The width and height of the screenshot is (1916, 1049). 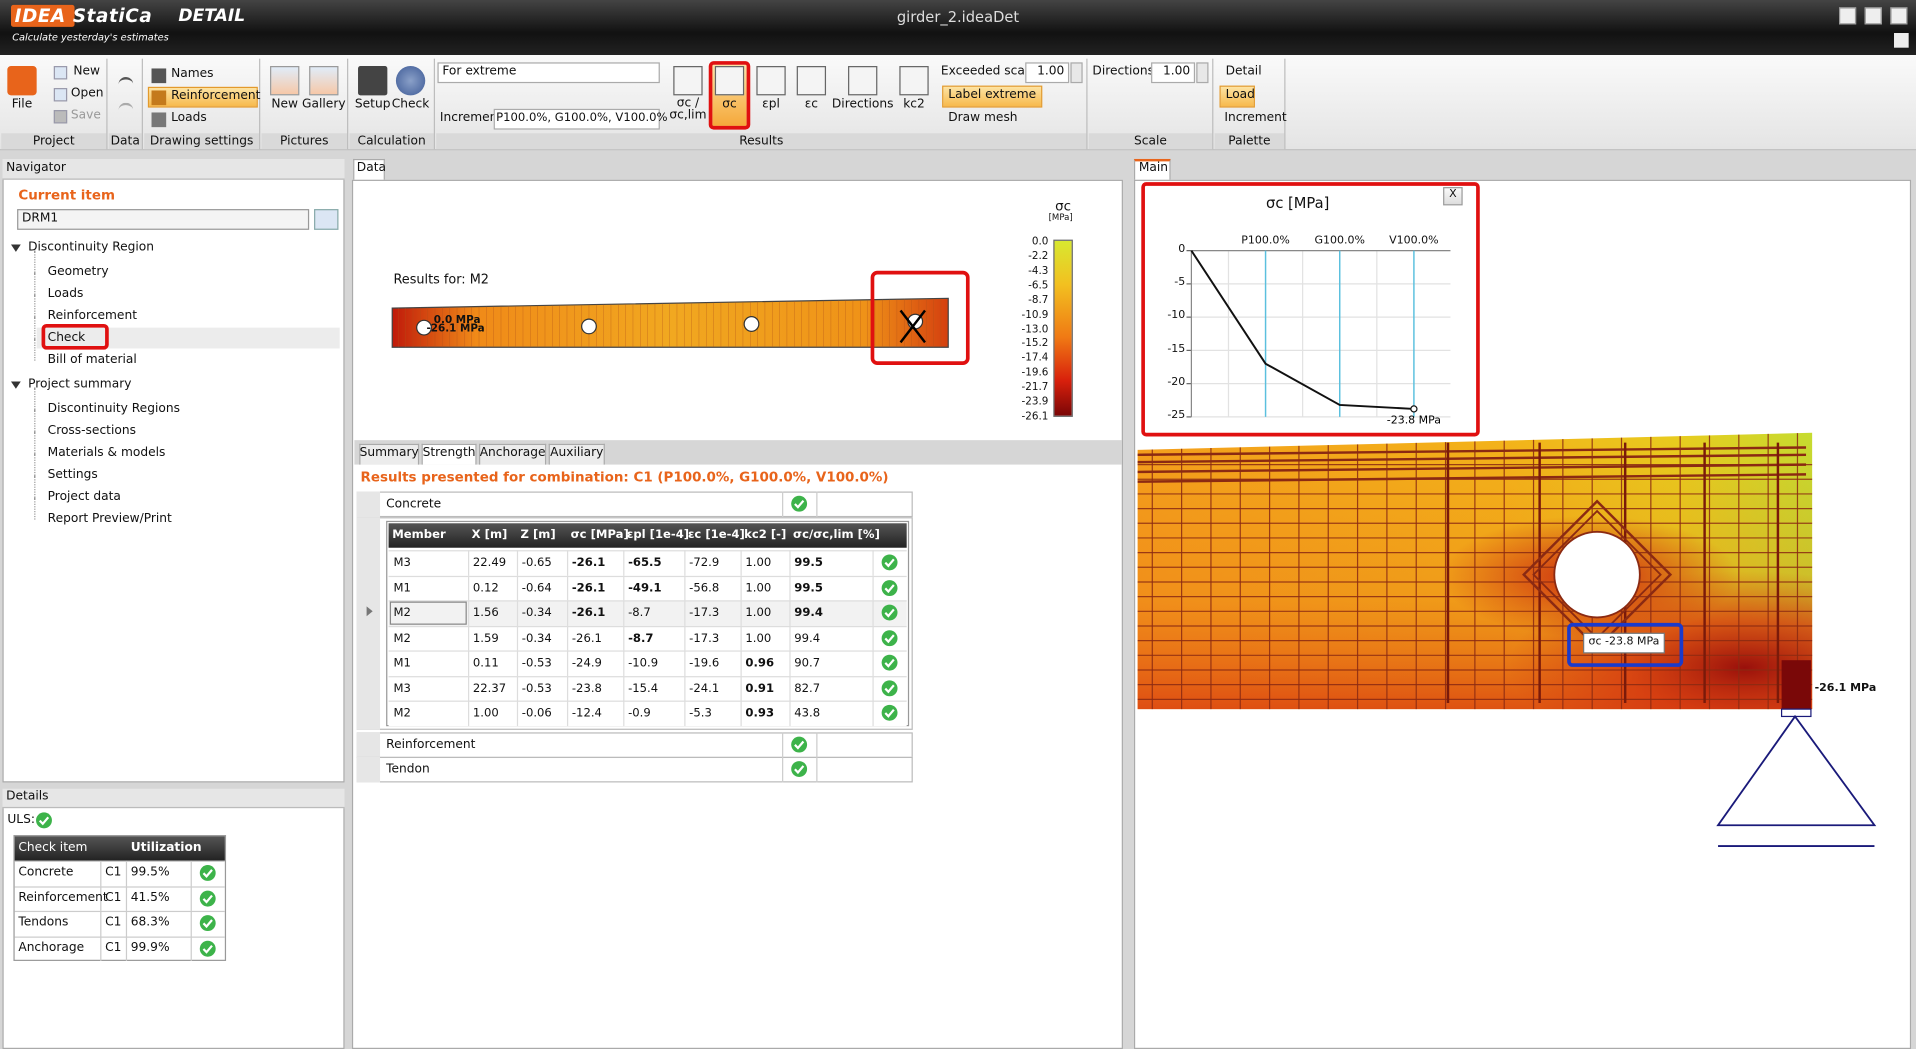 I want to click on tree-item: Reinforcement, so click(x=92, y=316).